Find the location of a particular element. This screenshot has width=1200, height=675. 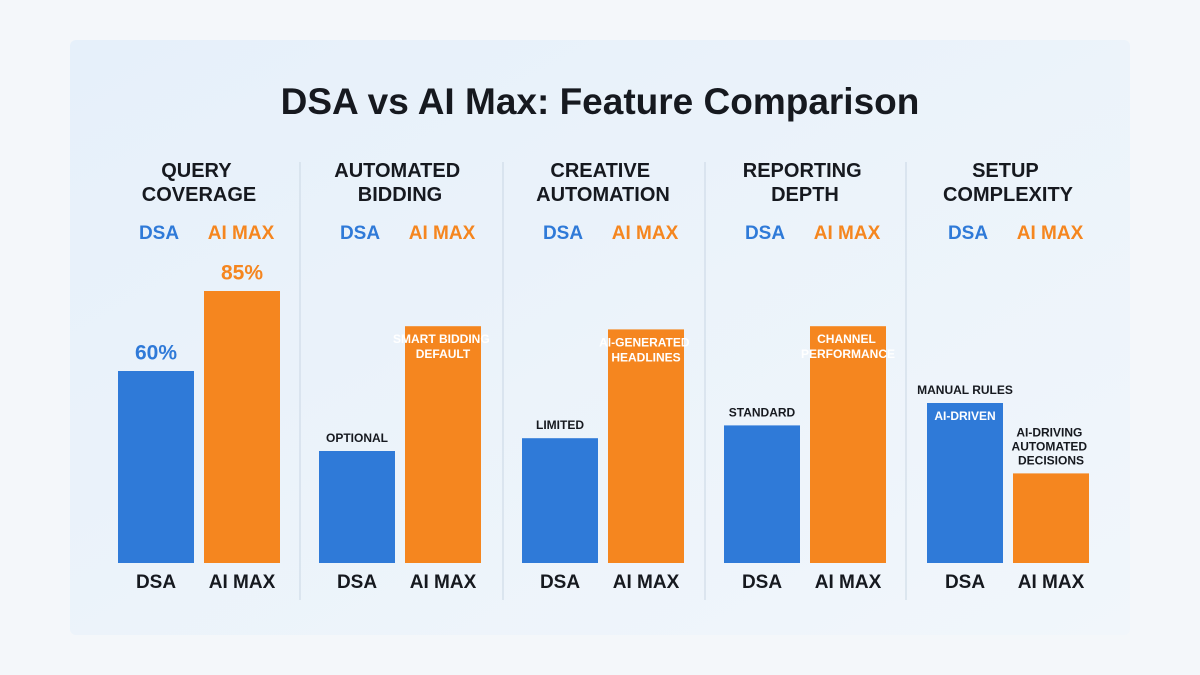

bar-note: STANDARD is located at coordinates (762, 413).